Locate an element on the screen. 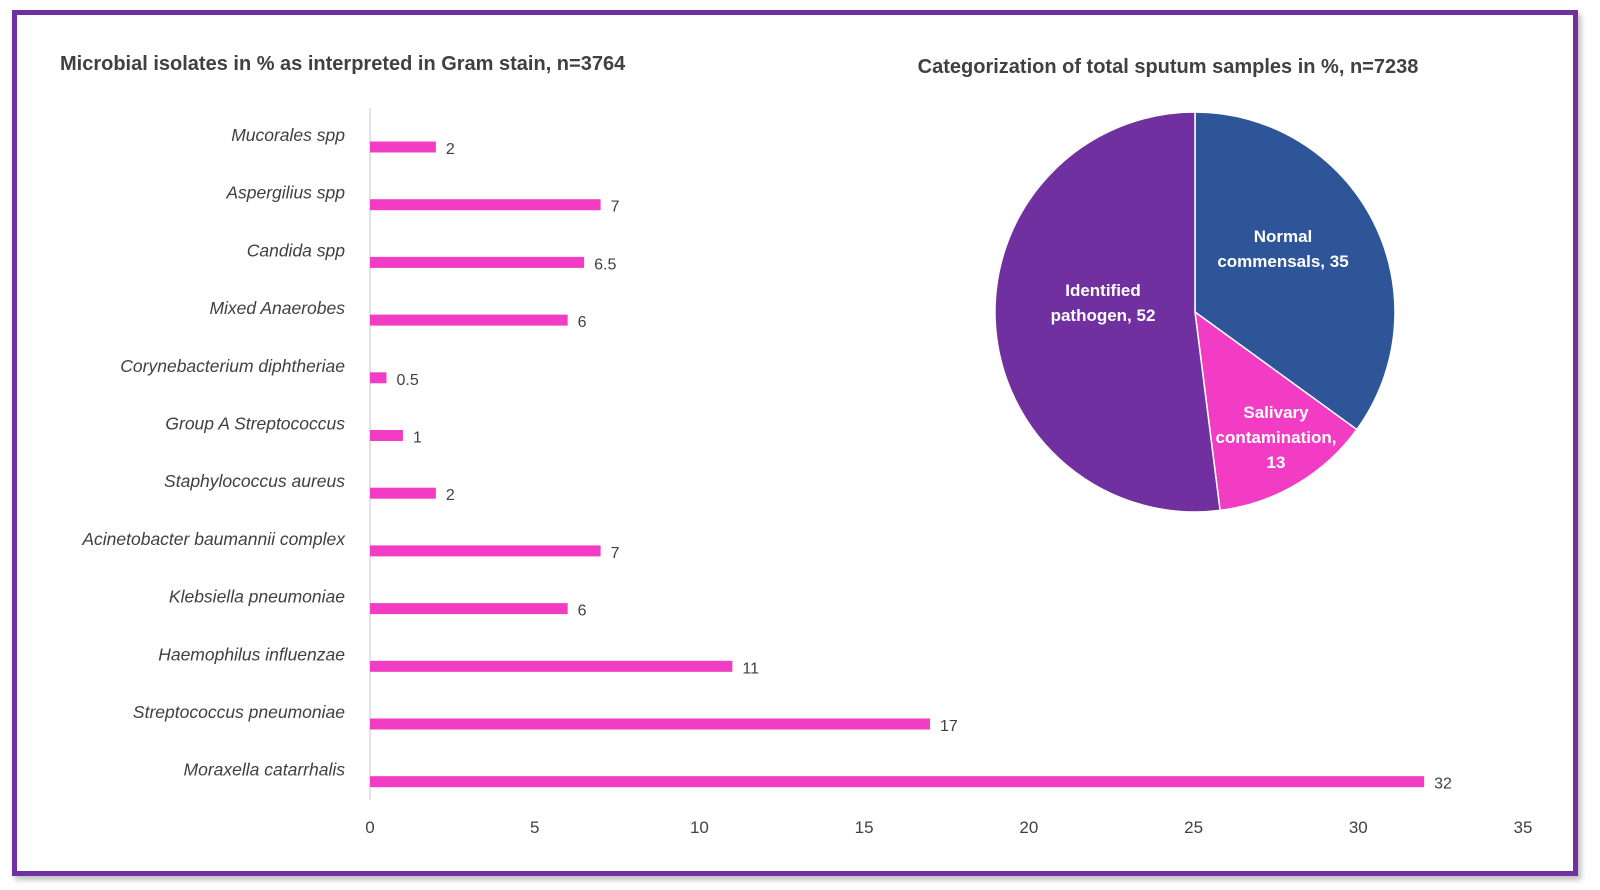  x-tick-label: 10 is located at coordinates (699, 827).